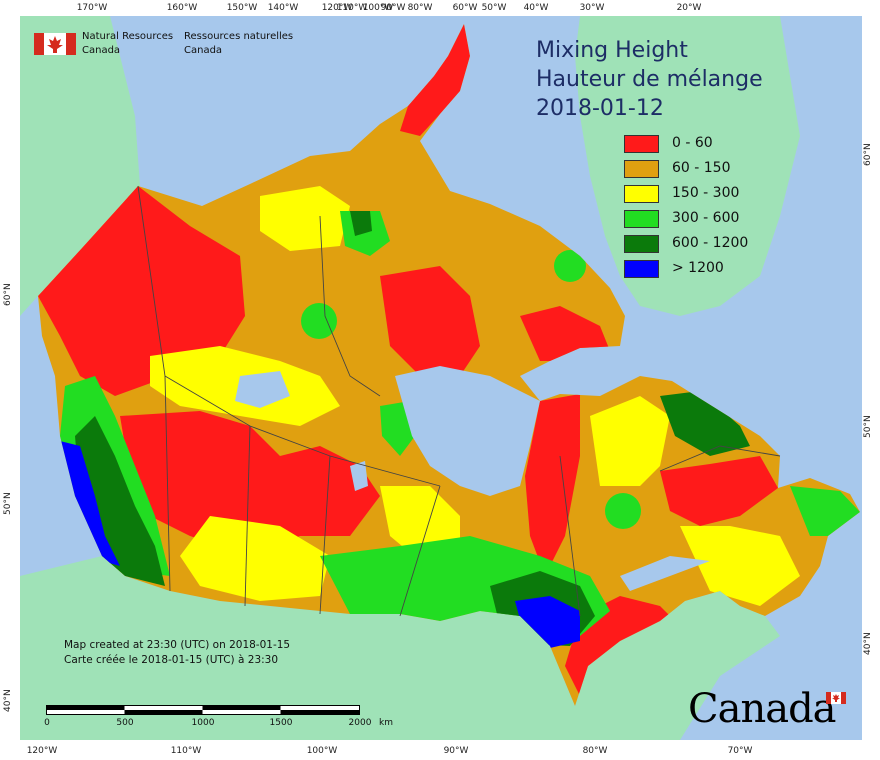  I want to click on lake-winnipeg, so click(359, 476).